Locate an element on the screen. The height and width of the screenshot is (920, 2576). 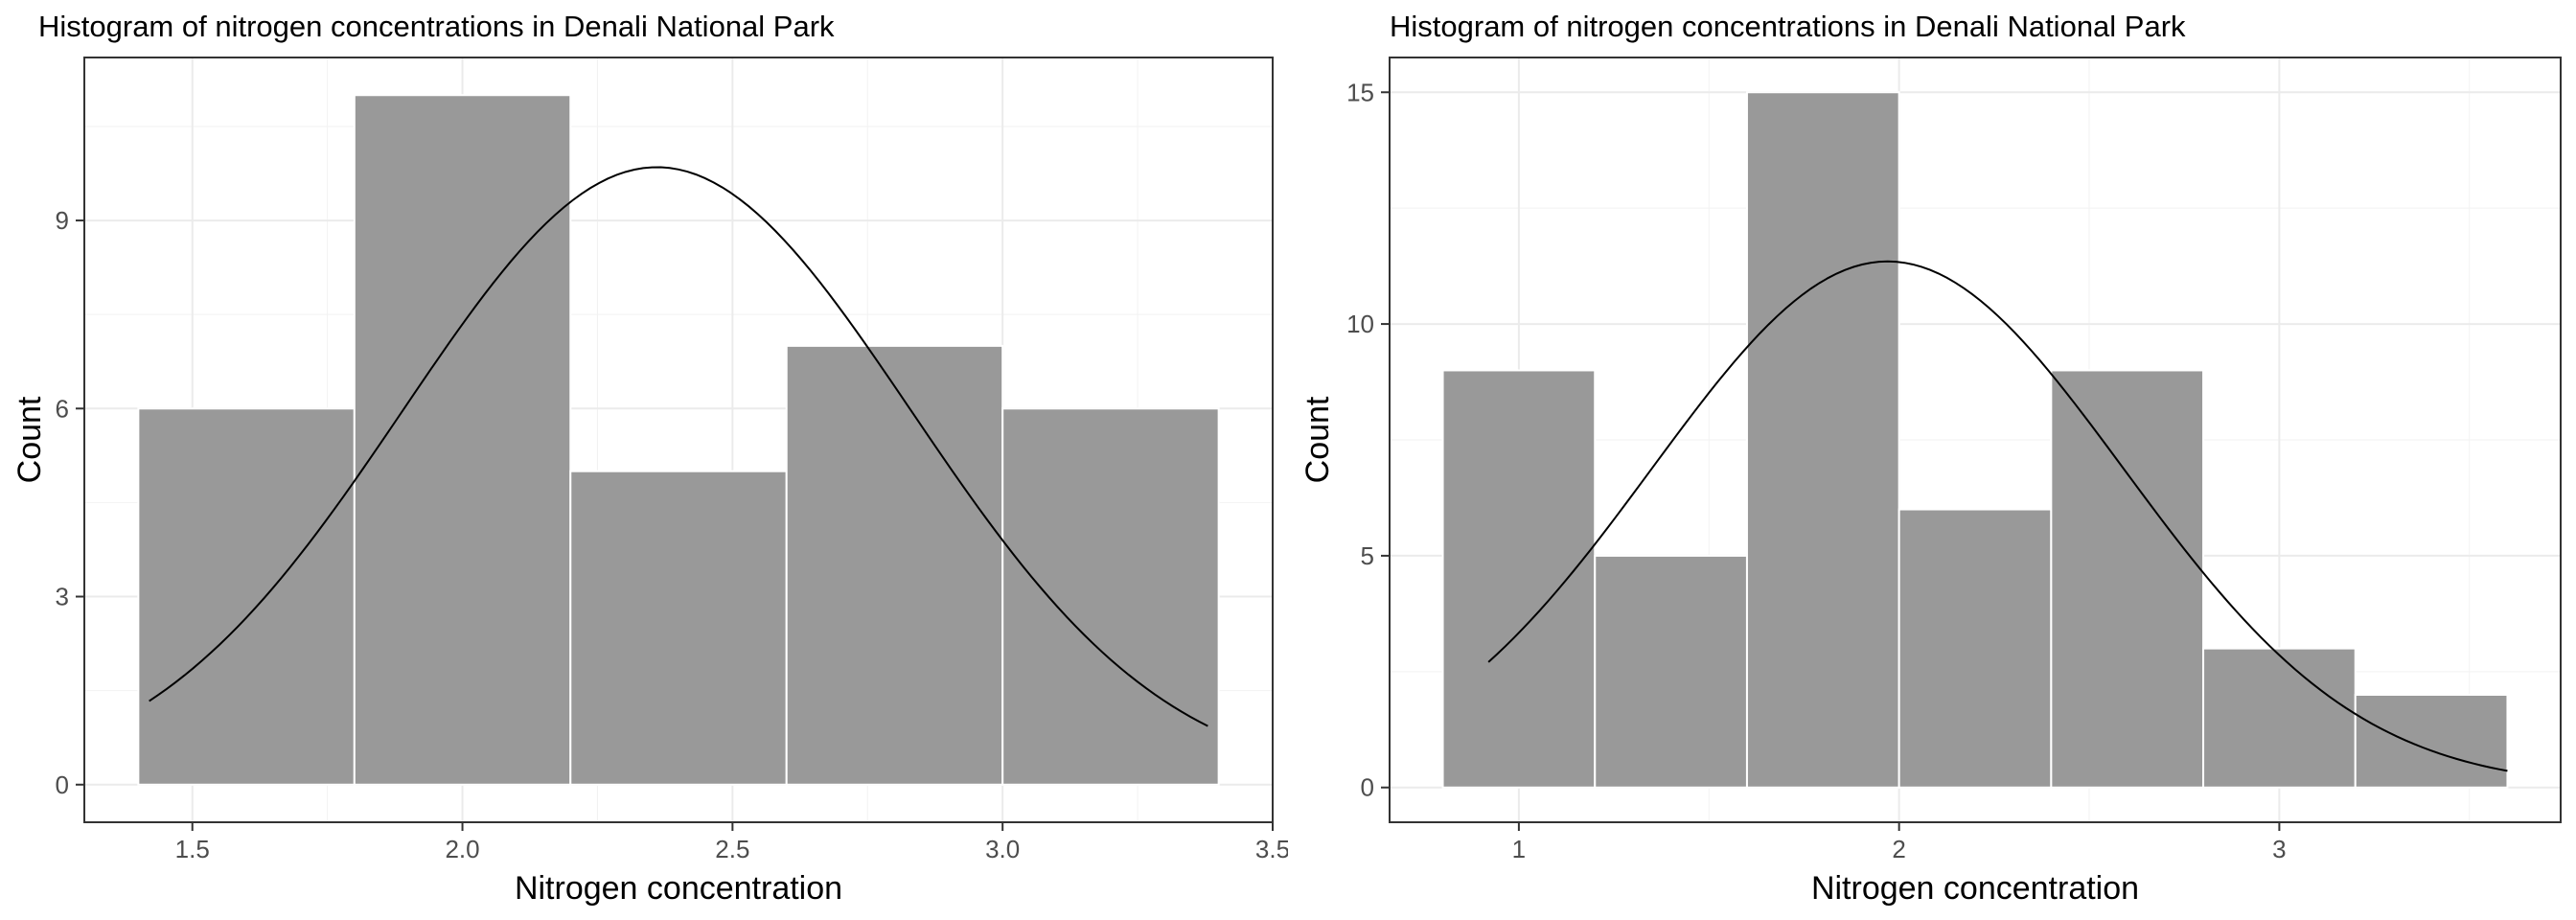
y-tick-label: 5 is located at coordinates (1367, 555).